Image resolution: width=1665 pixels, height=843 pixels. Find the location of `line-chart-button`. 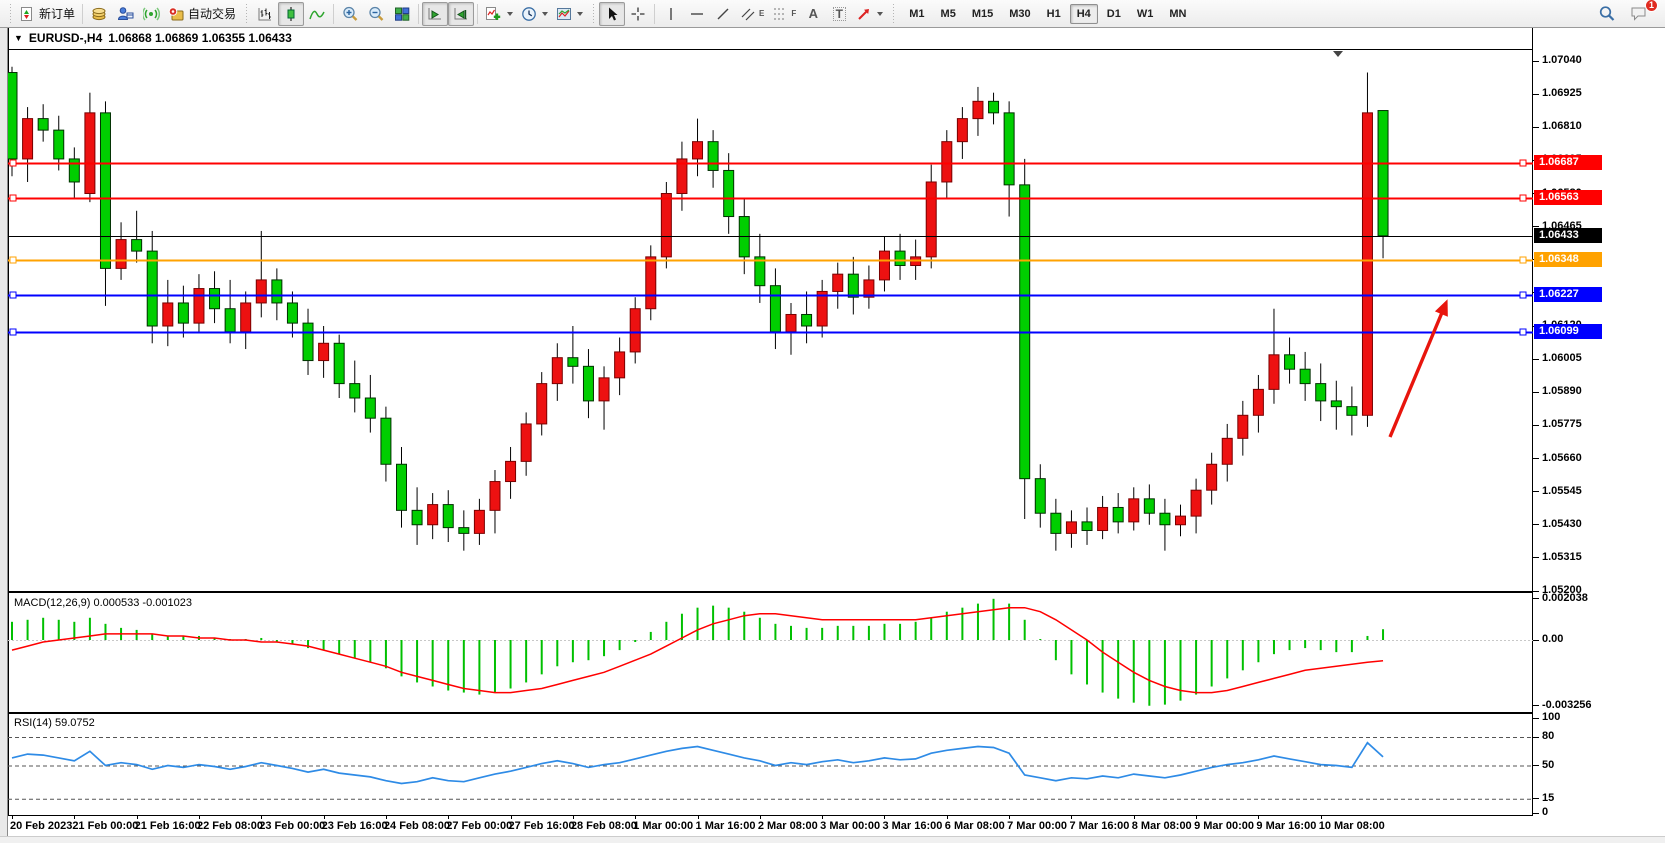

line-chart-button is located at coordinates (317, 14).